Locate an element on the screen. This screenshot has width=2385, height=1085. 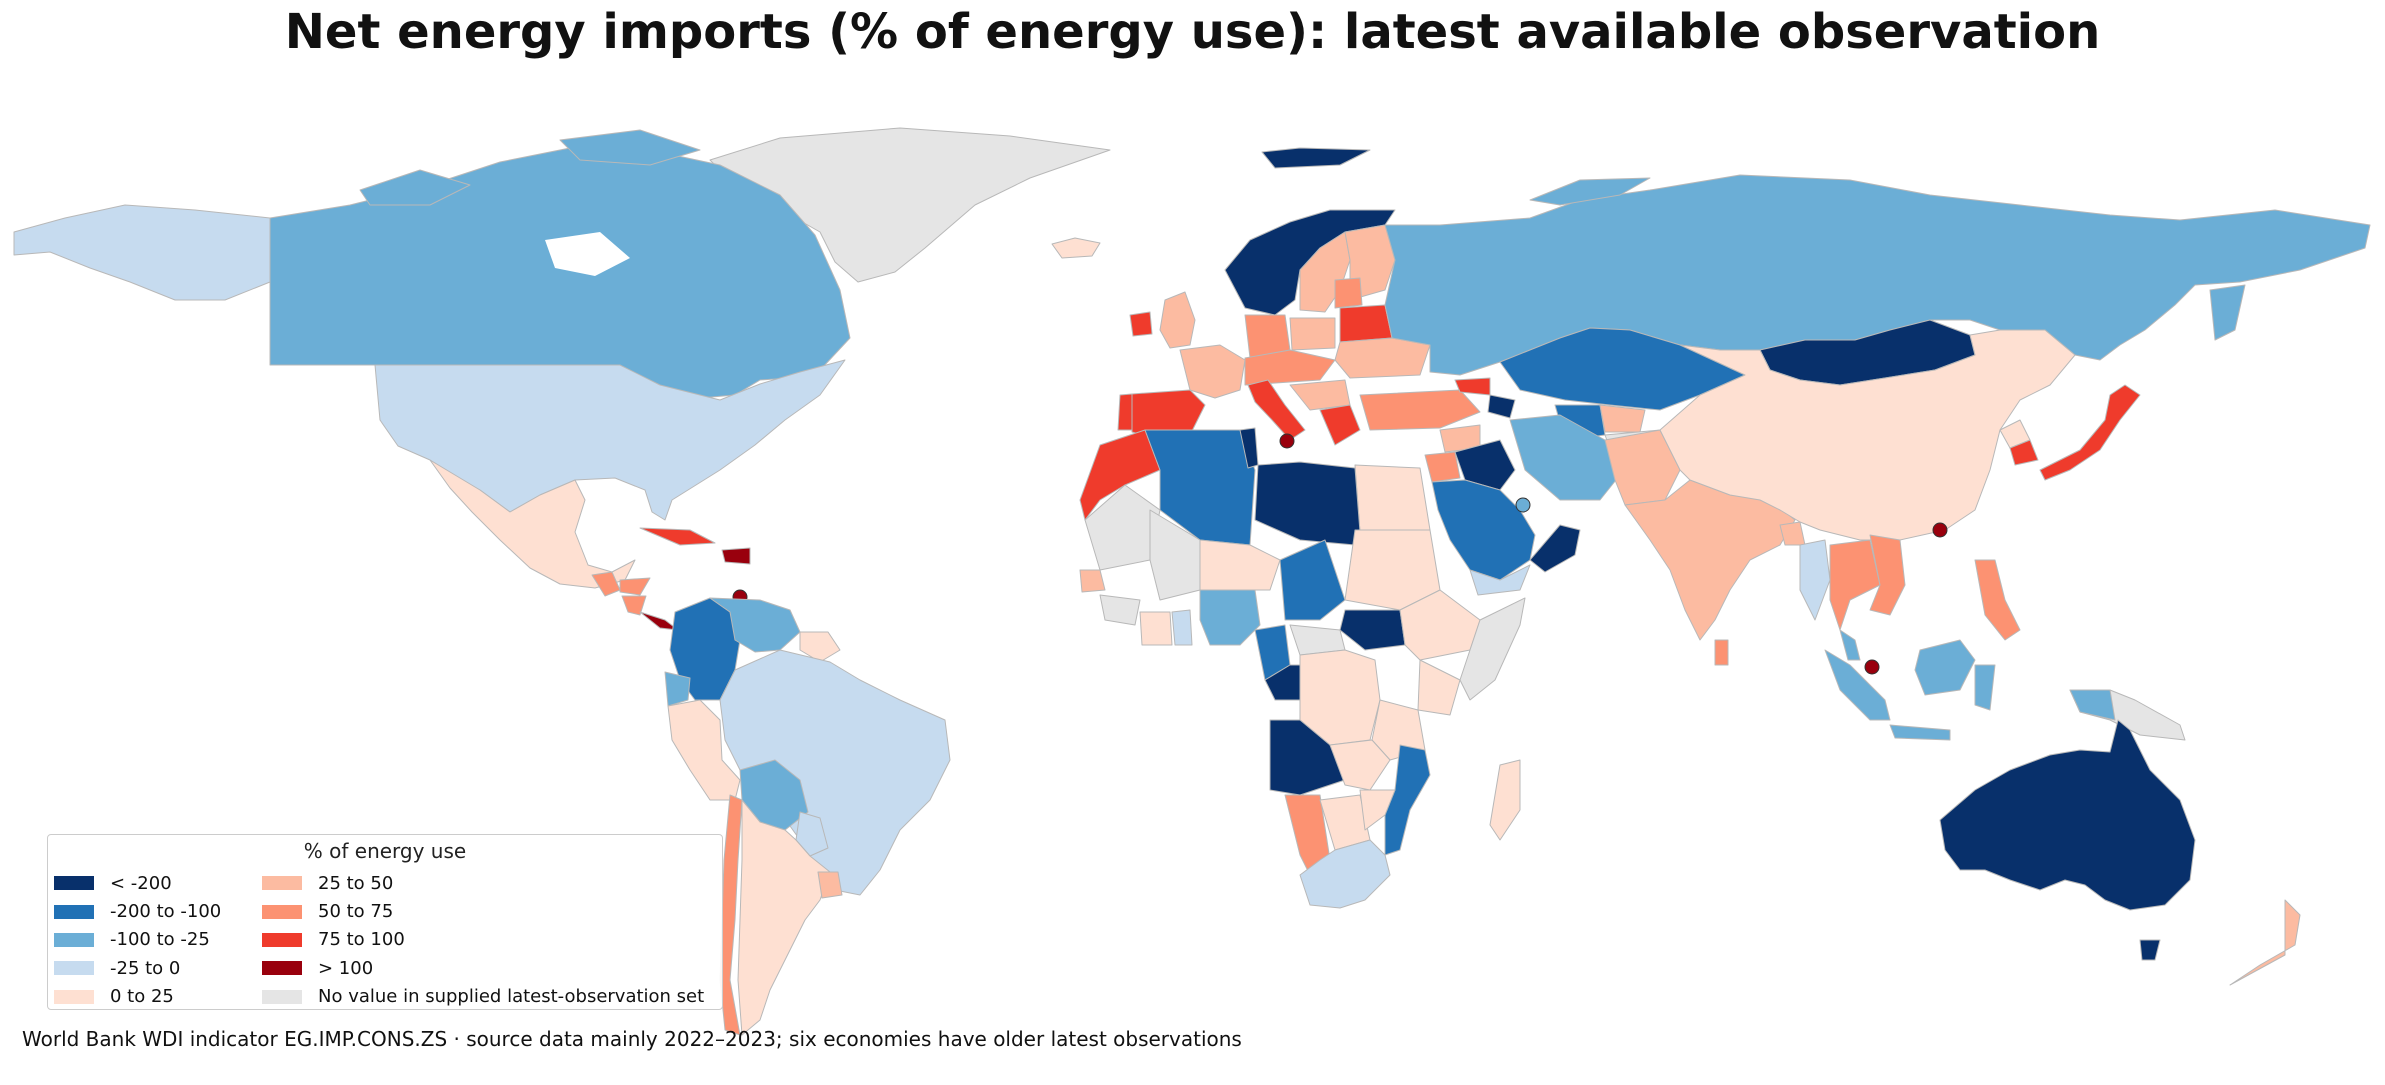
region-argentina is located at coordinates (784, 917).